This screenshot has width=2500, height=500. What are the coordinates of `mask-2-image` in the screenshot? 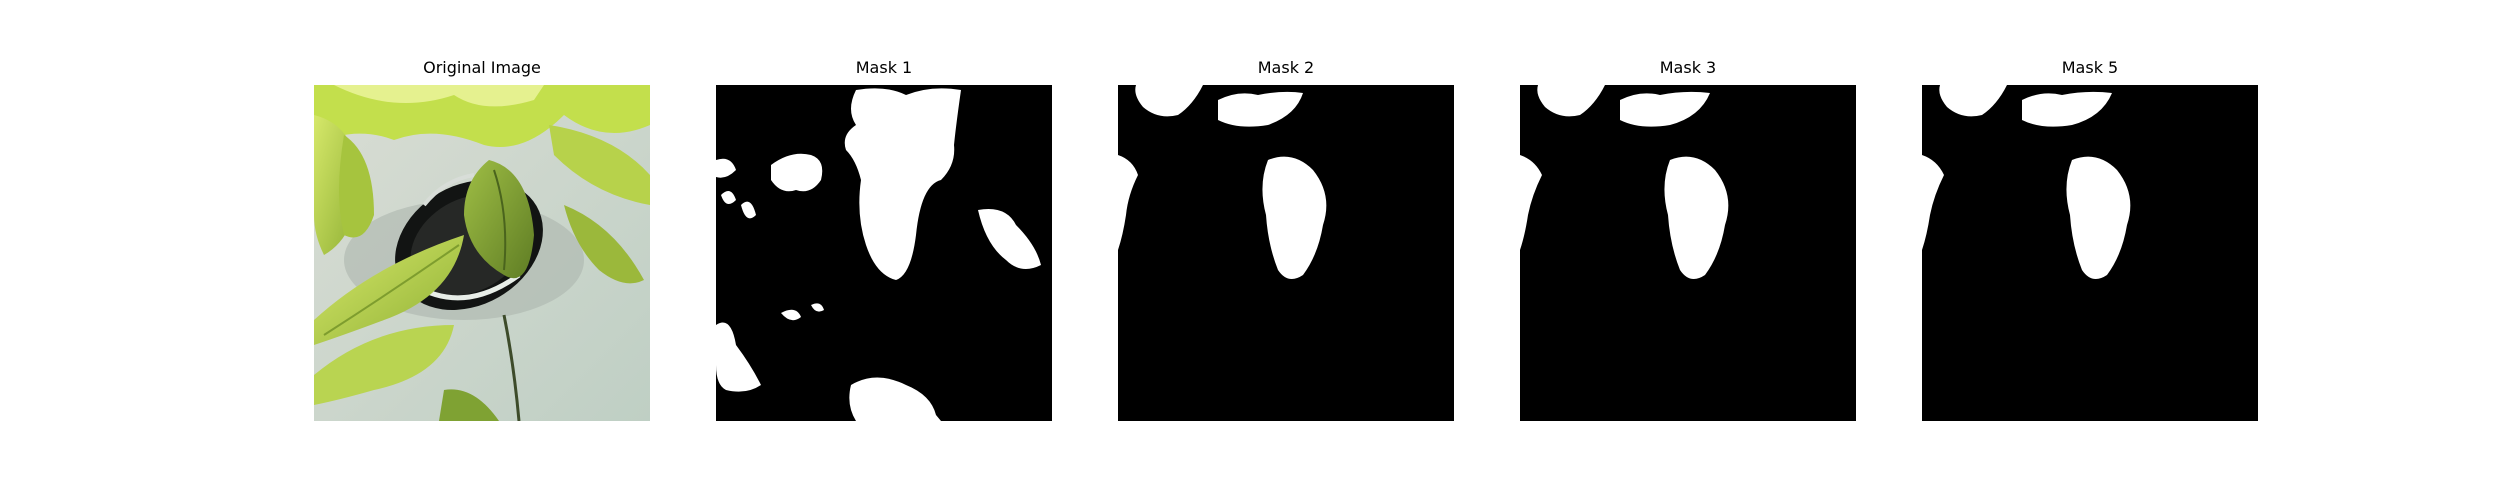 It's located at (1286, 253).